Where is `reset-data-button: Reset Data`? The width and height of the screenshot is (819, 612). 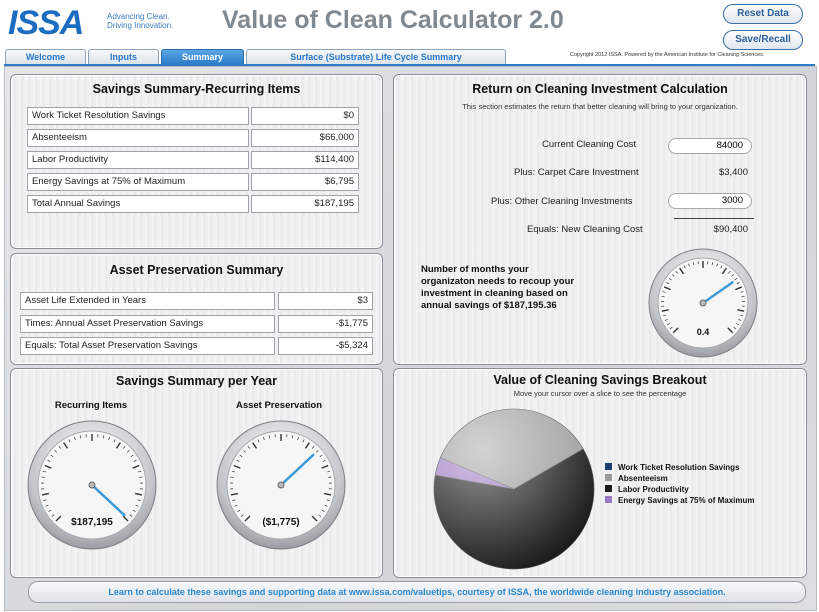 reset-data-button: Reset Data is located at coordinates (763, 14).